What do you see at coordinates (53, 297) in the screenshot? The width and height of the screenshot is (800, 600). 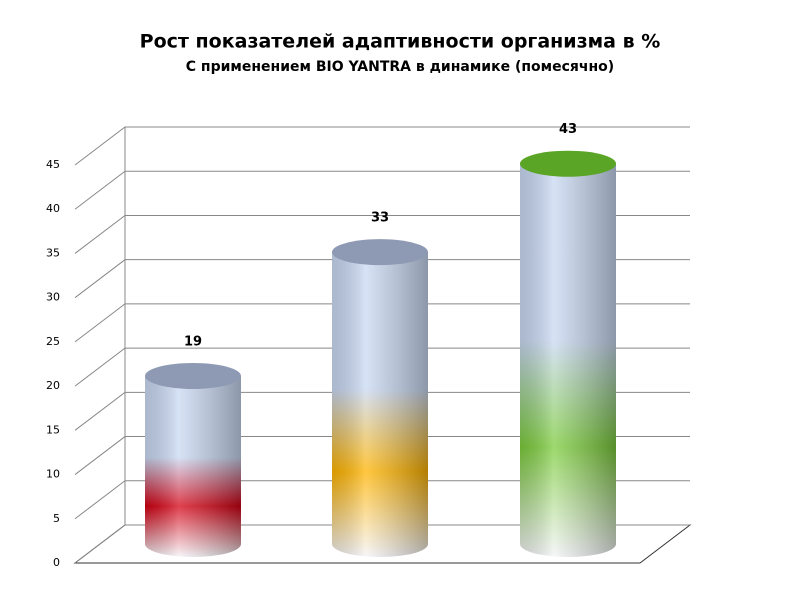 I see `y-tick-label: 30` at bounding box center [53, 297].